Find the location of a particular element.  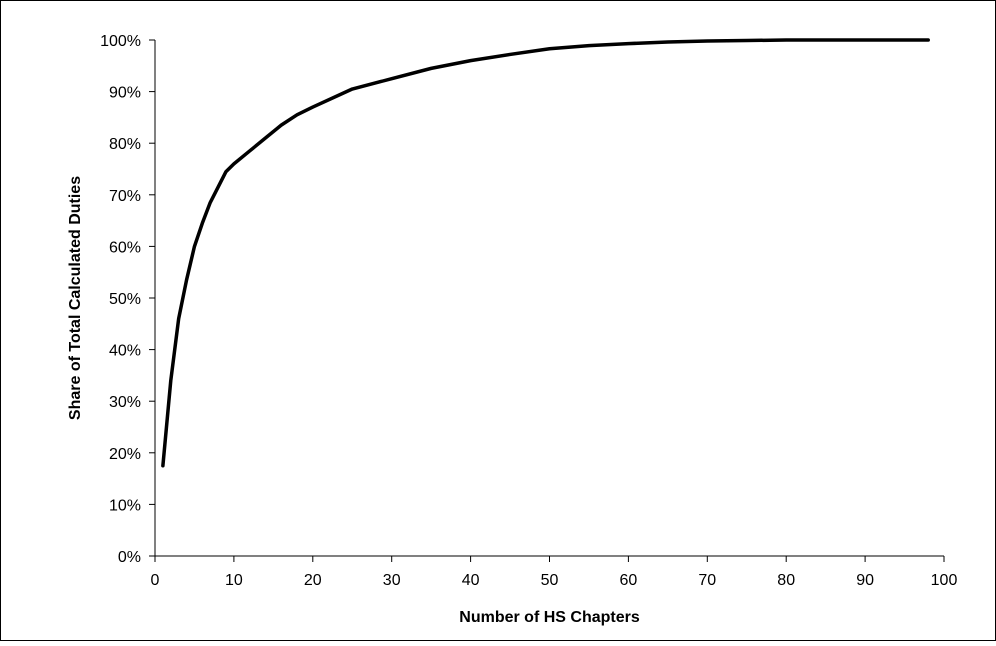

y-tick-label: 10% is located at coordinates (125, 505).